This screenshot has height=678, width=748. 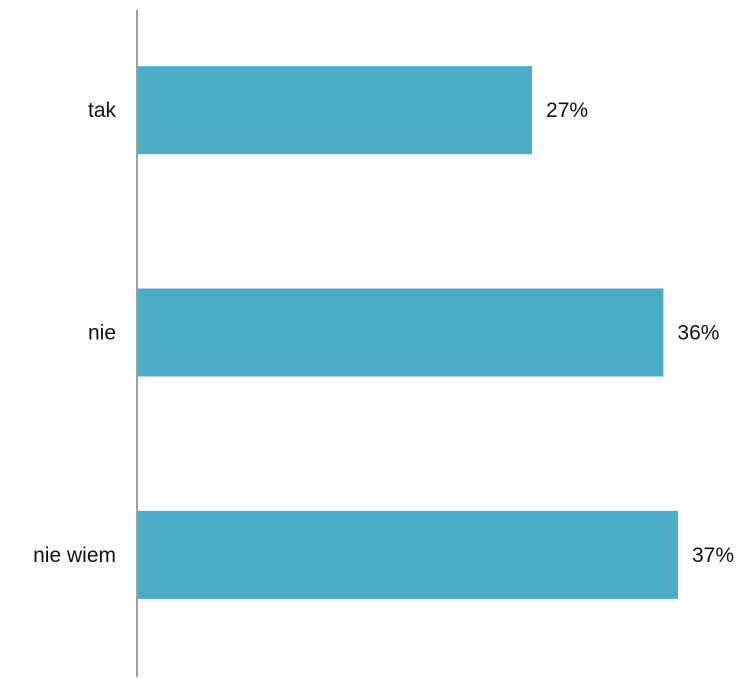 What do you see at coordinates (102, 110) in the screenshot?
I see `category-label: tak` at bounding box center [102, 110].